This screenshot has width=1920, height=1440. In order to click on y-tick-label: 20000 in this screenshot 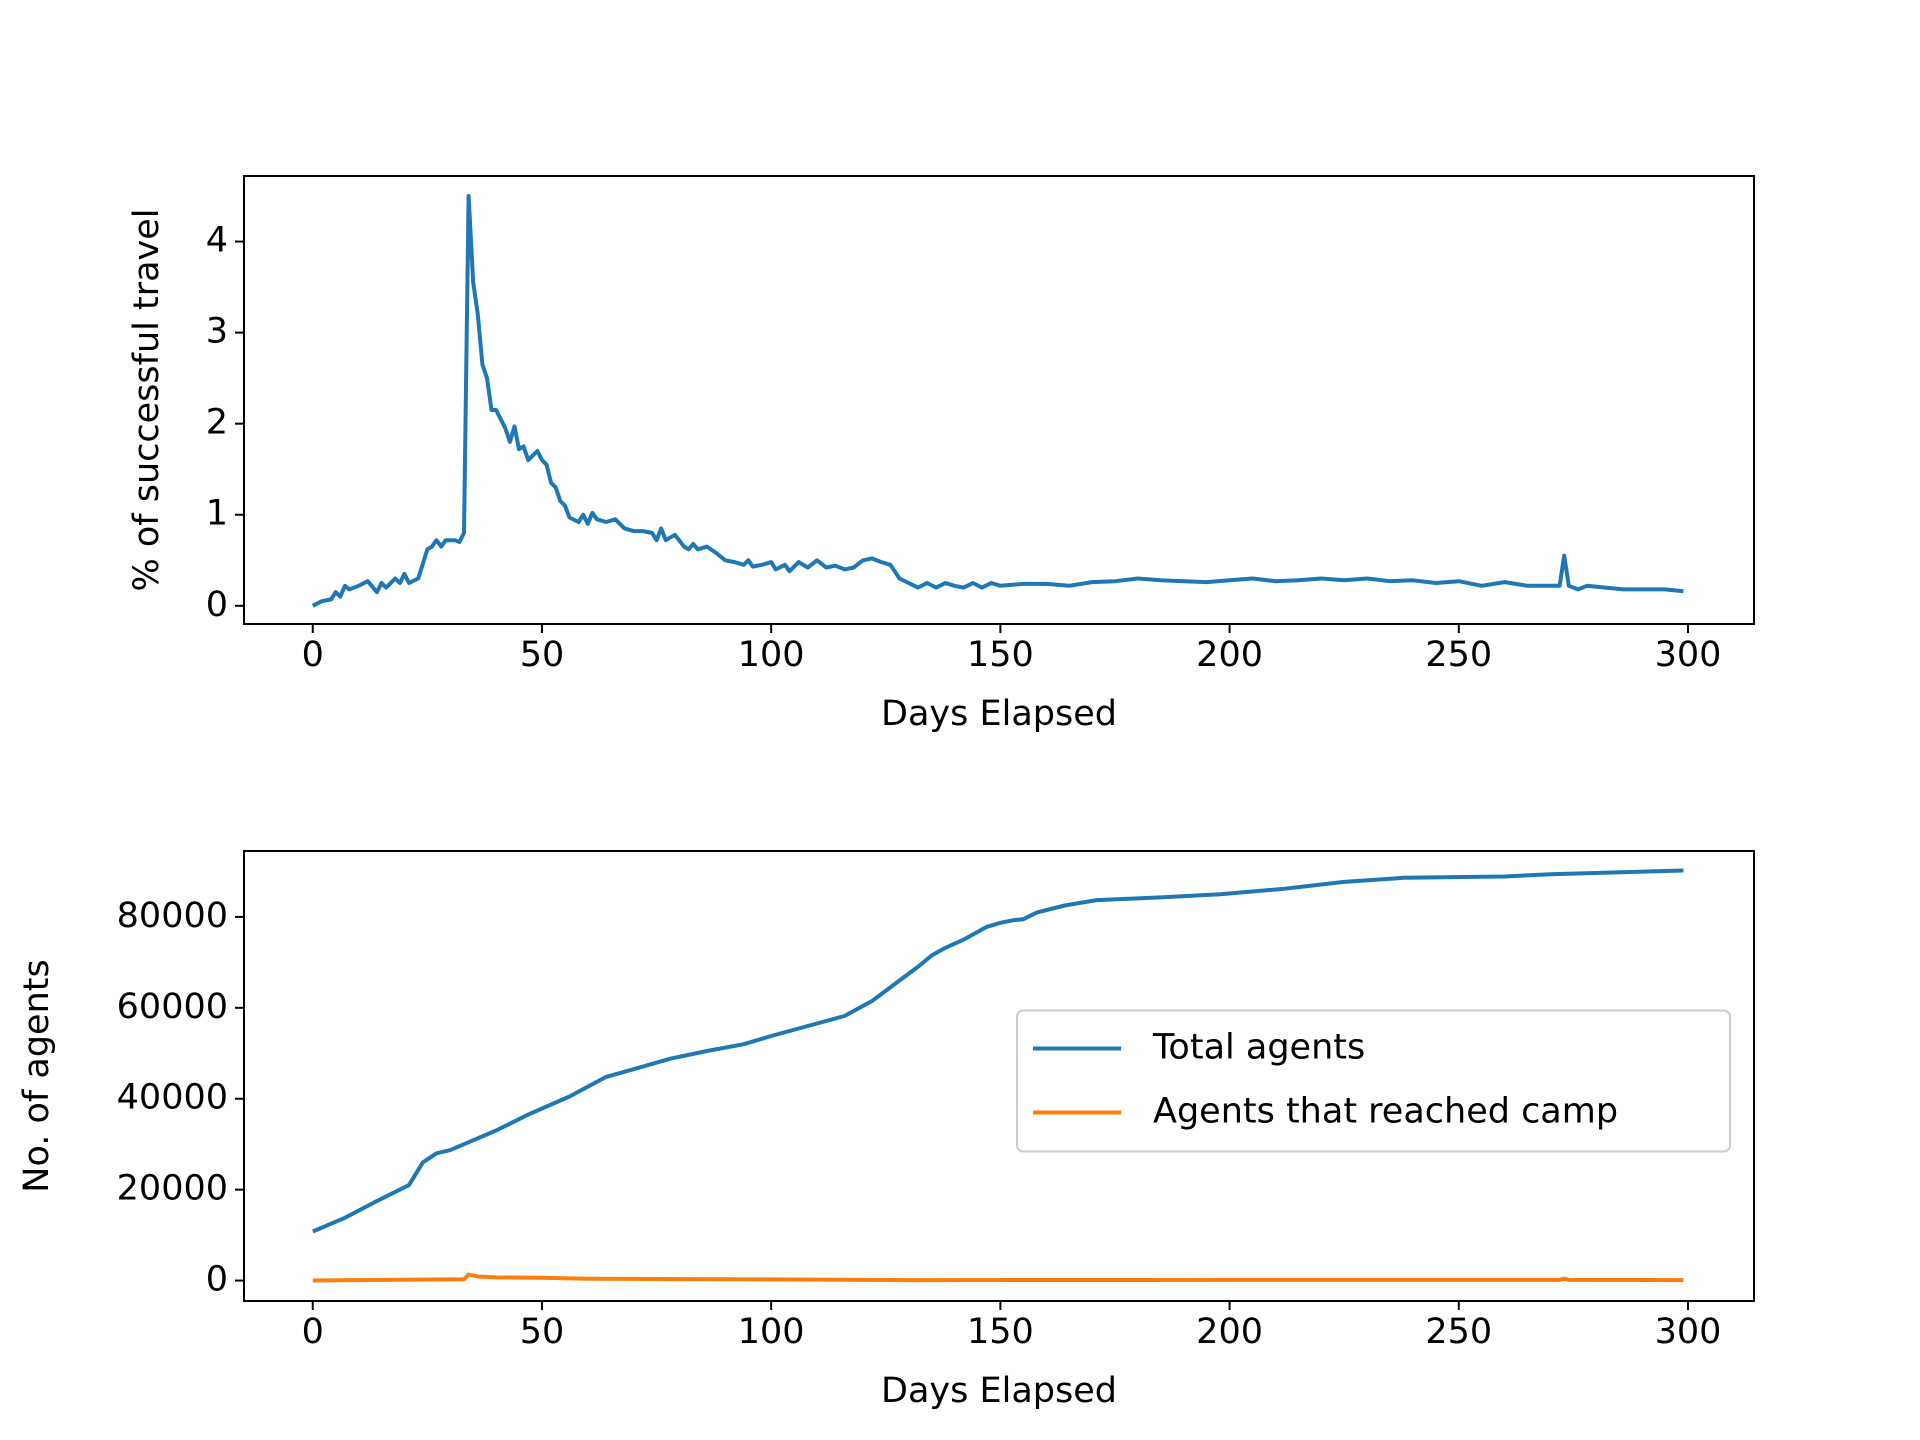, I will do `click(172, 1189)`.